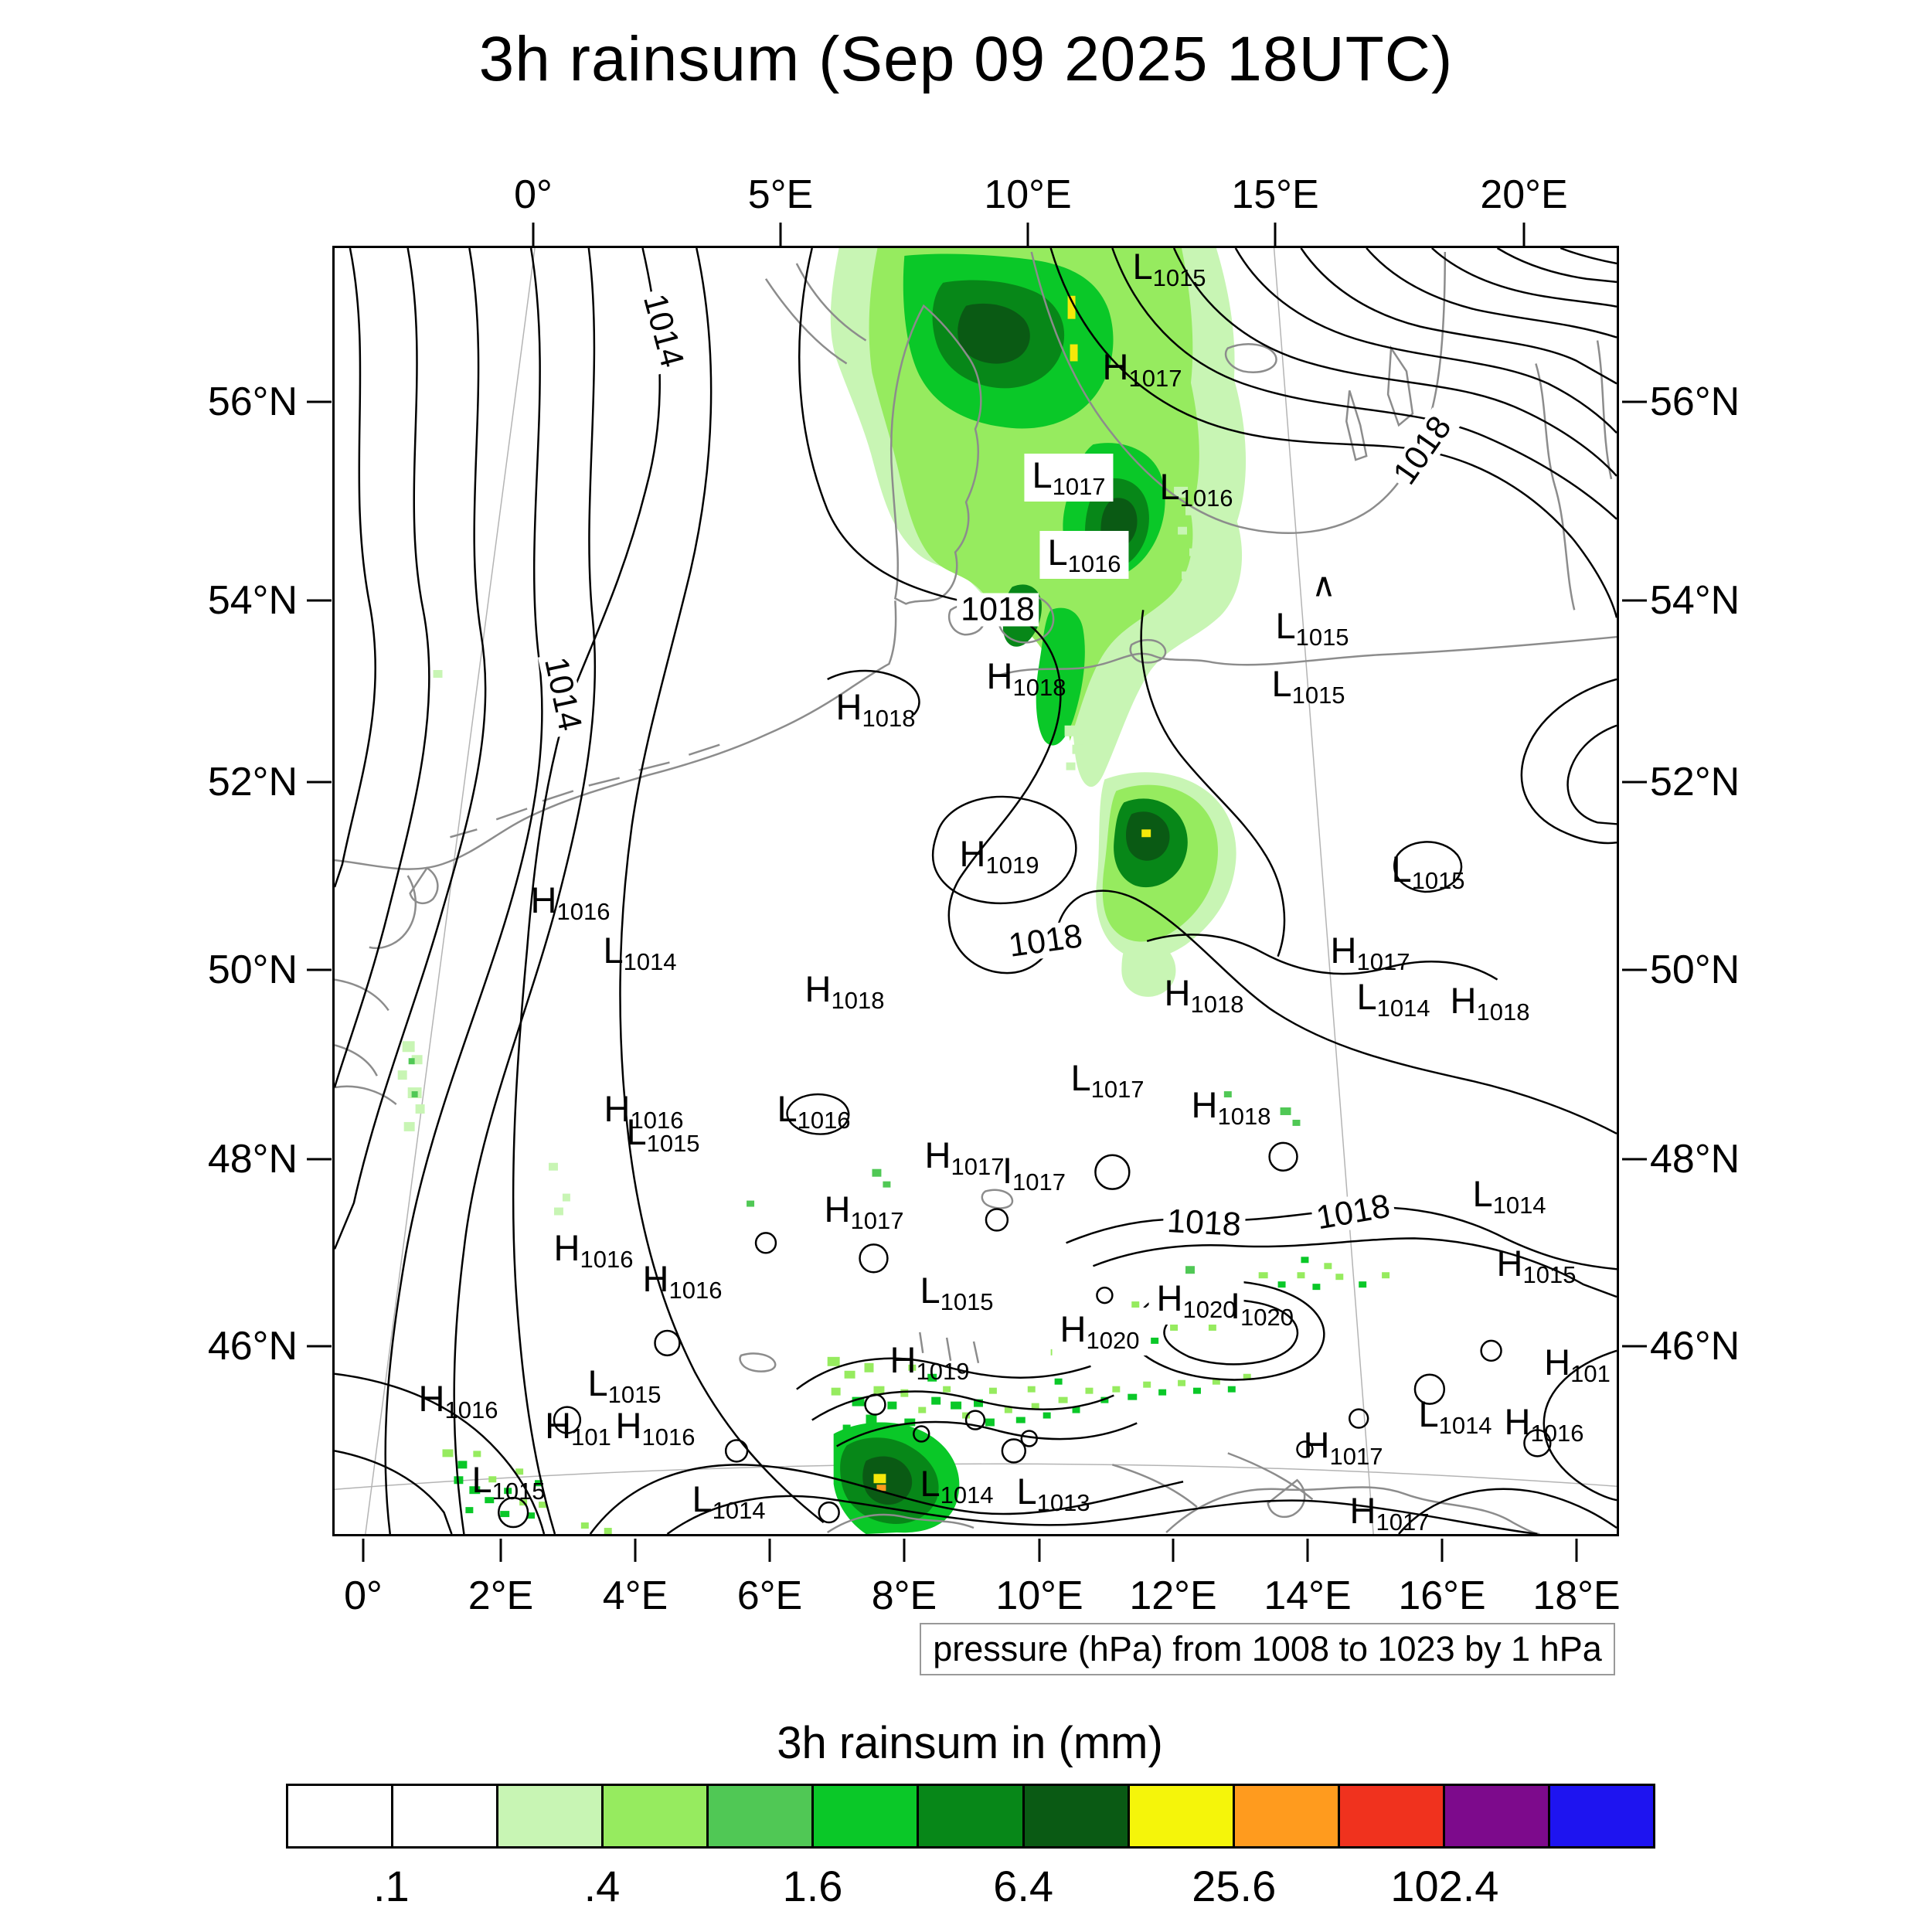 Image resolution: width=1932 pixels, height=1932 pixels. What do you see at coordinates (930, 1362) in the screenshot?
I see `pressure-center-label: H1019` at bounding box center [930, 1362].